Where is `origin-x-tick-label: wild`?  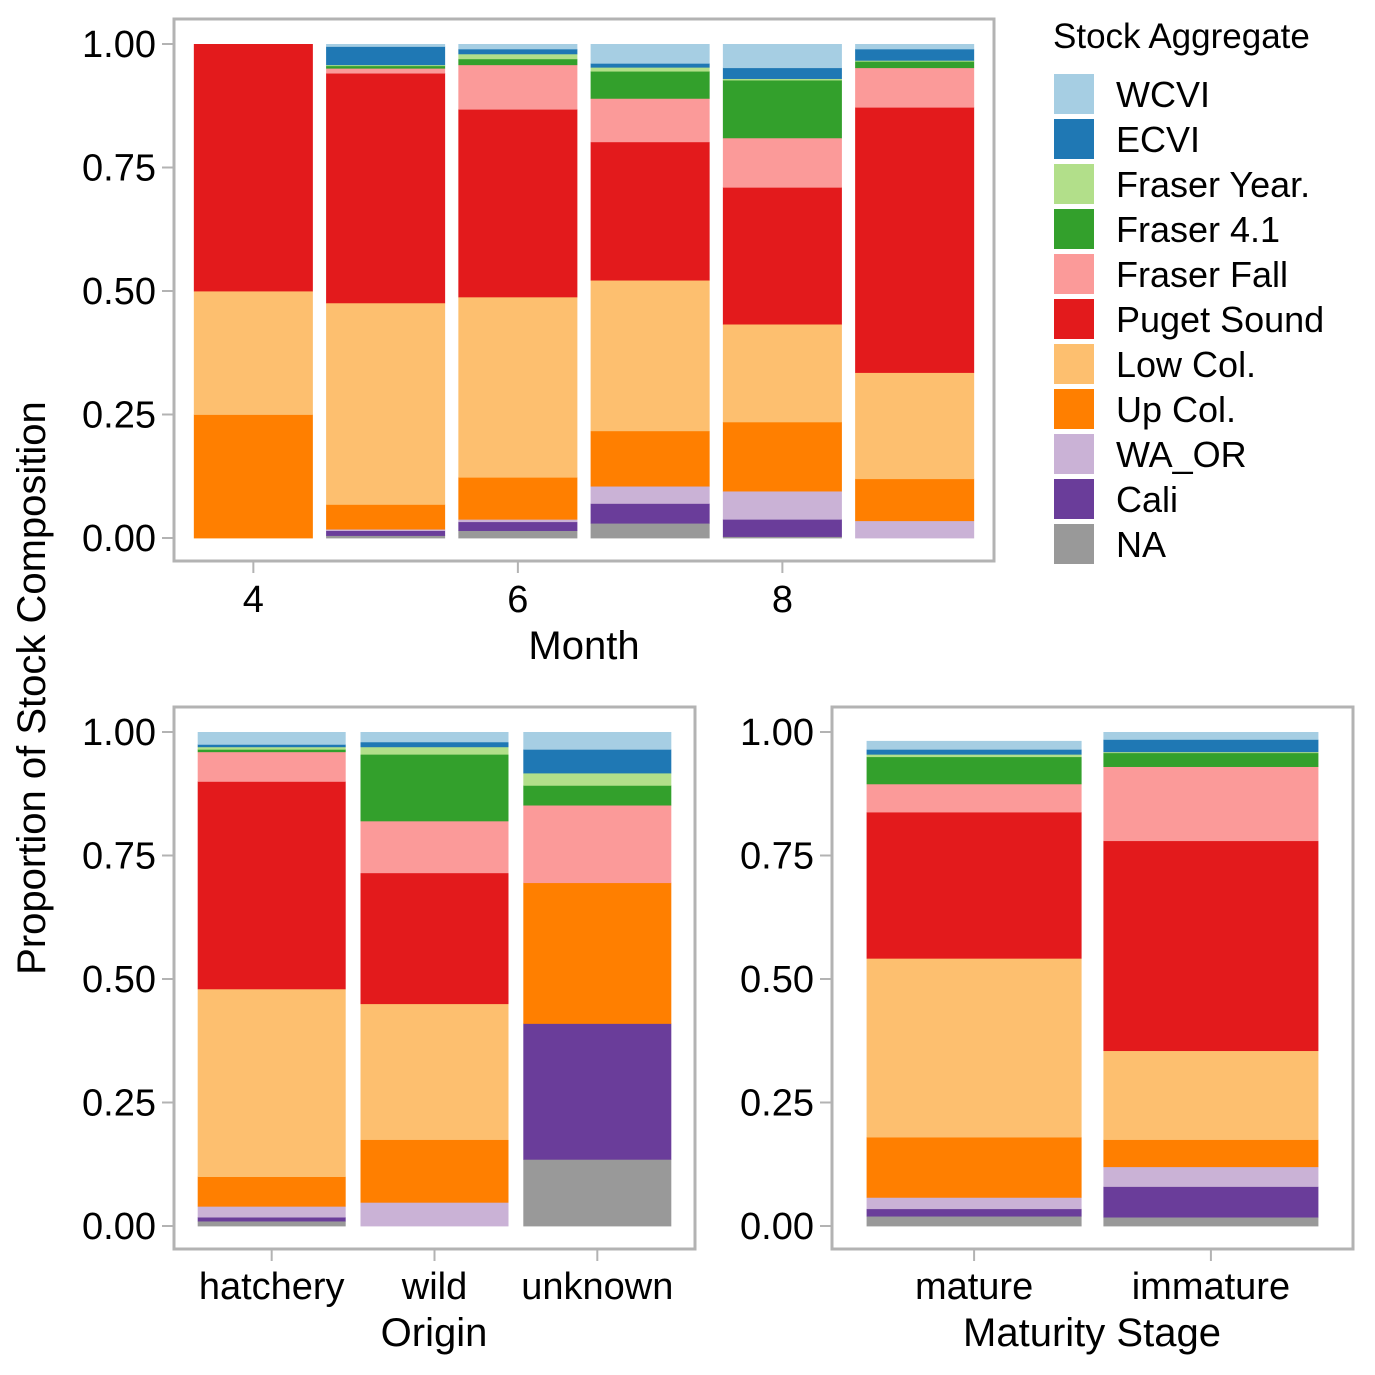 origin-x-tick-label: wild is located at coordinates (434, 1287).